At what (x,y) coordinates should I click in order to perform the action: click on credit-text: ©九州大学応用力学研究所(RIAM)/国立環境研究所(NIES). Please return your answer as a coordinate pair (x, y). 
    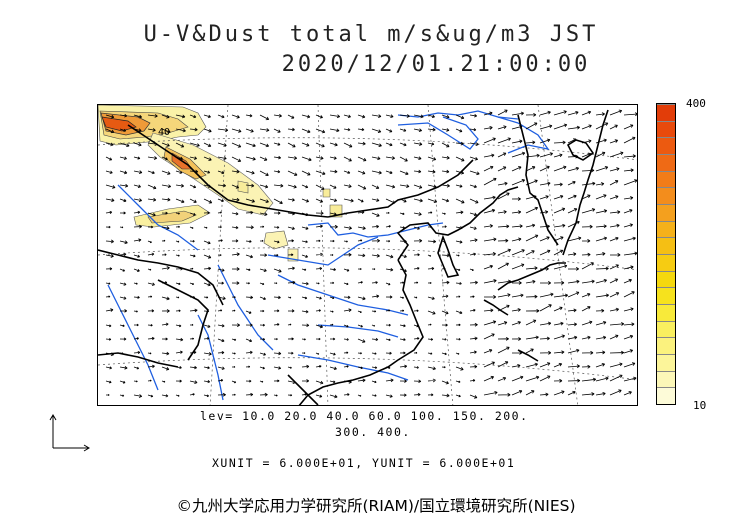
    Looking at the image, I should click on (376, 506).